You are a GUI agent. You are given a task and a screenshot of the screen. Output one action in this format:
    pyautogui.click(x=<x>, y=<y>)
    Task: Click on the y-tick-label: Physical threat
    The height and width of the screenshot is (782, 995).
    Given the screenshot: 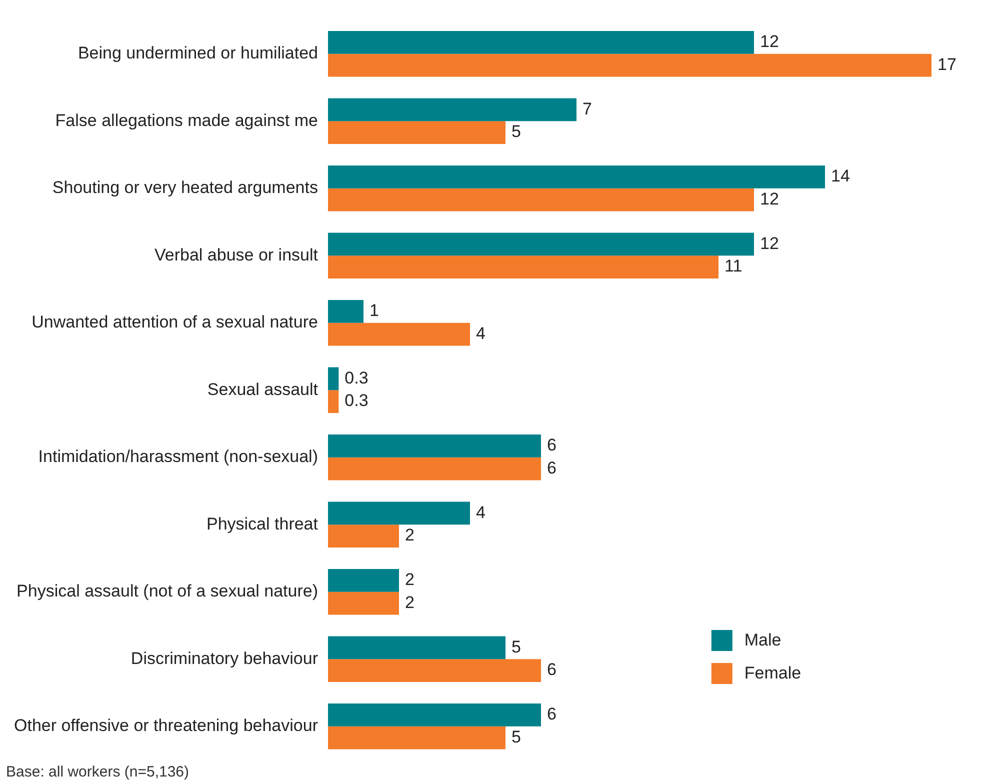 What is the action you would take?
    pyautogui.click(x=262, y=524)
    